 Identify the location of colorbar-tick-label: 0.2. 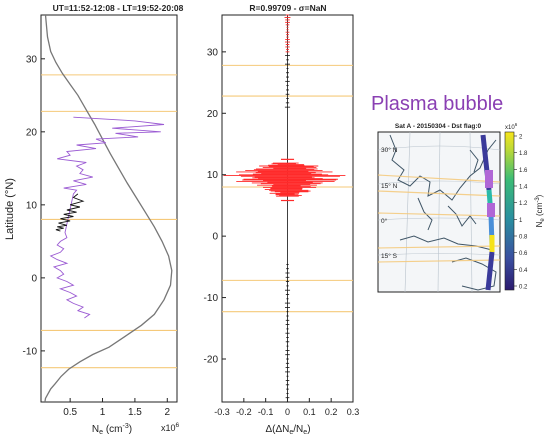
(523, 288).